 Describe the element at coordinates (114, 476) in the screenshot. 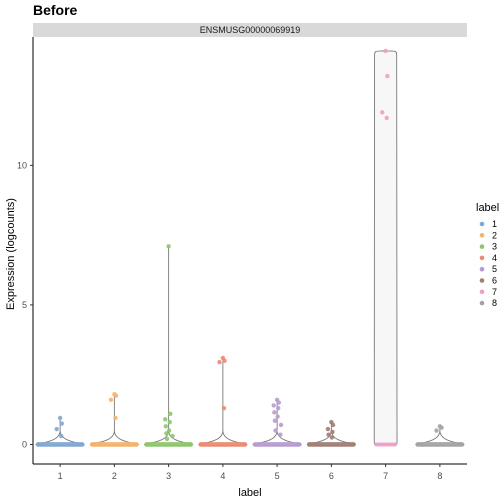

I see `x-tick-label: 2` at that location.